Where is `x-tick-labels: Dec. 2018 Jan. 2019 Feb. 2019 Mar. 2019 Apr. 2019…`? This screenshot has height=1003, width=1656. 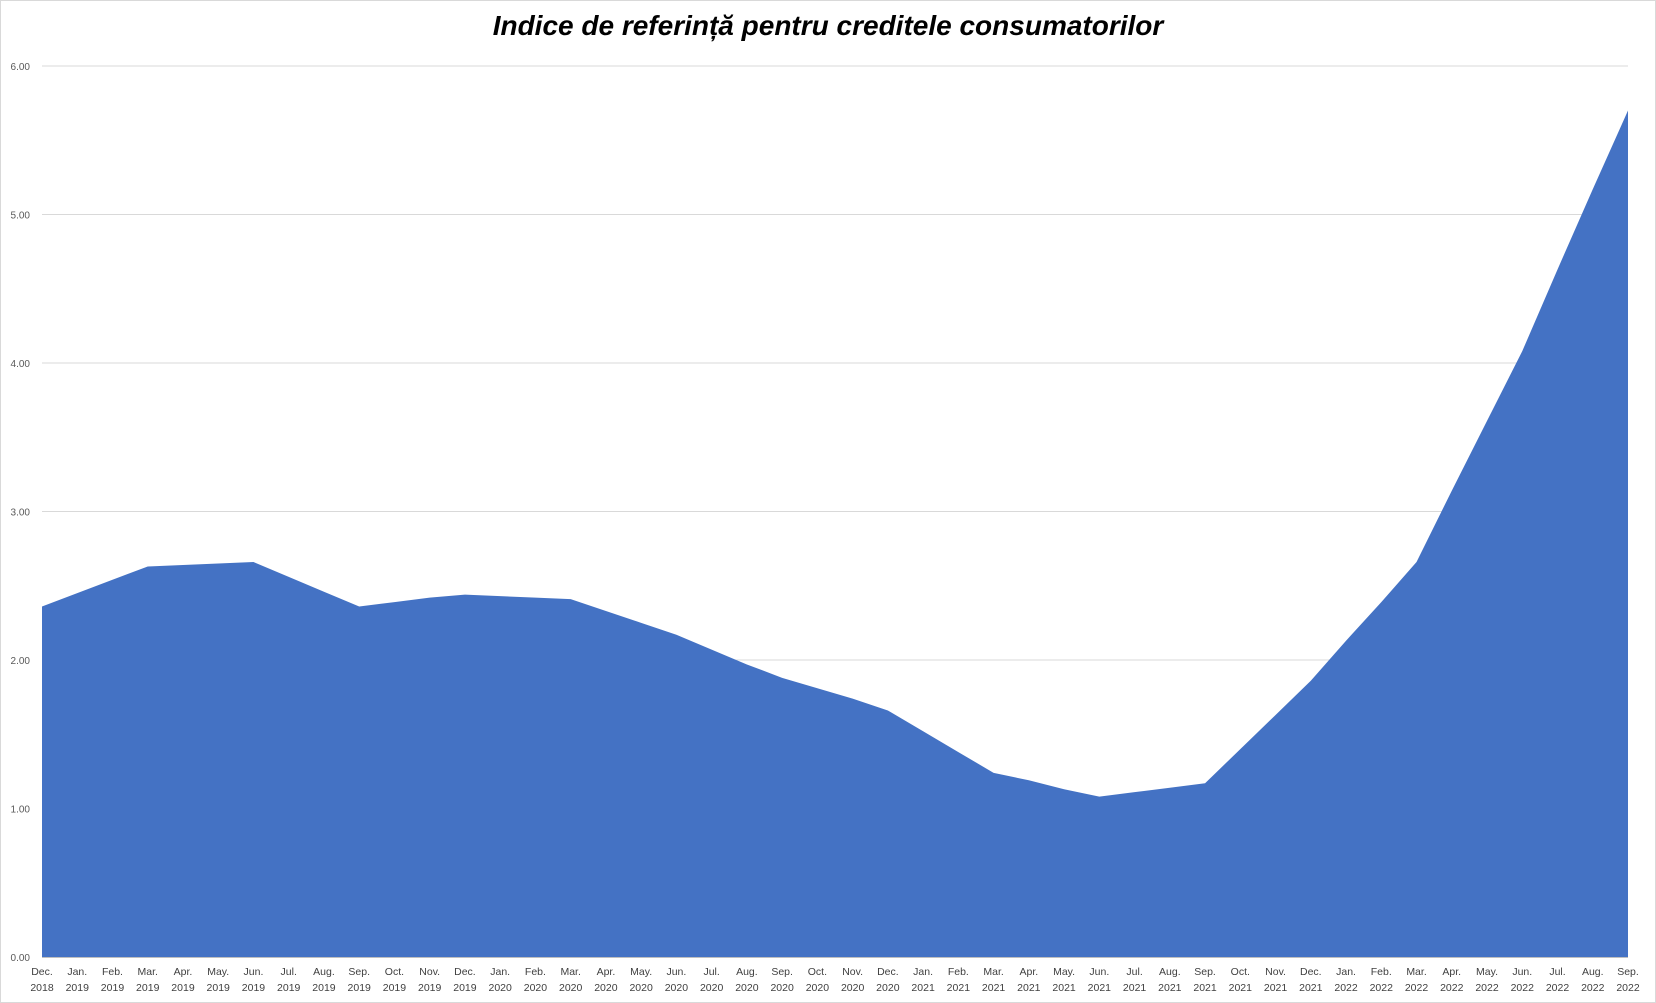 x-tick-labels: Dec. 2018 Jan. 2019 Feb. 2019 Mar. 2019 Apr. 2019… is located at coordinates (835, 980).